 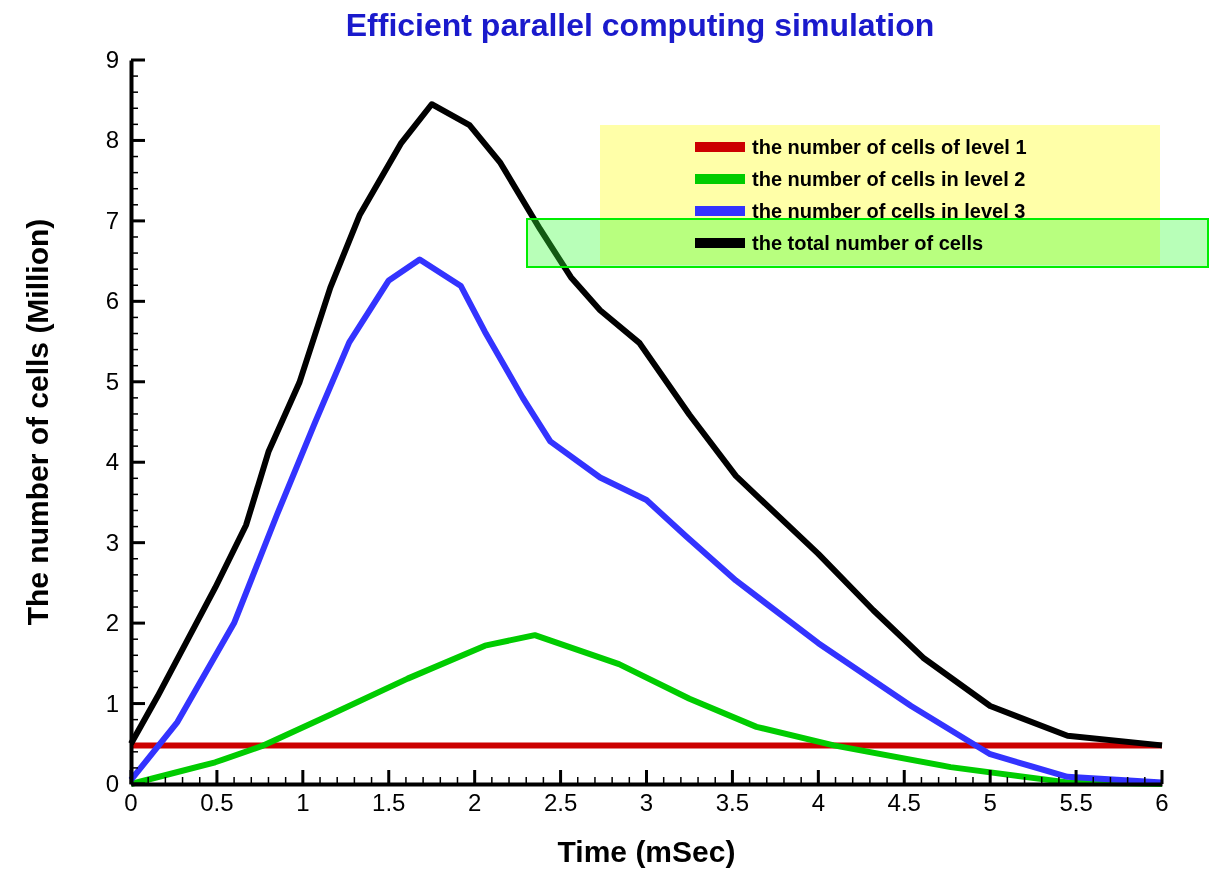 I want to click on x-axis-title: Time (mSec), so click(x=646, y=851).